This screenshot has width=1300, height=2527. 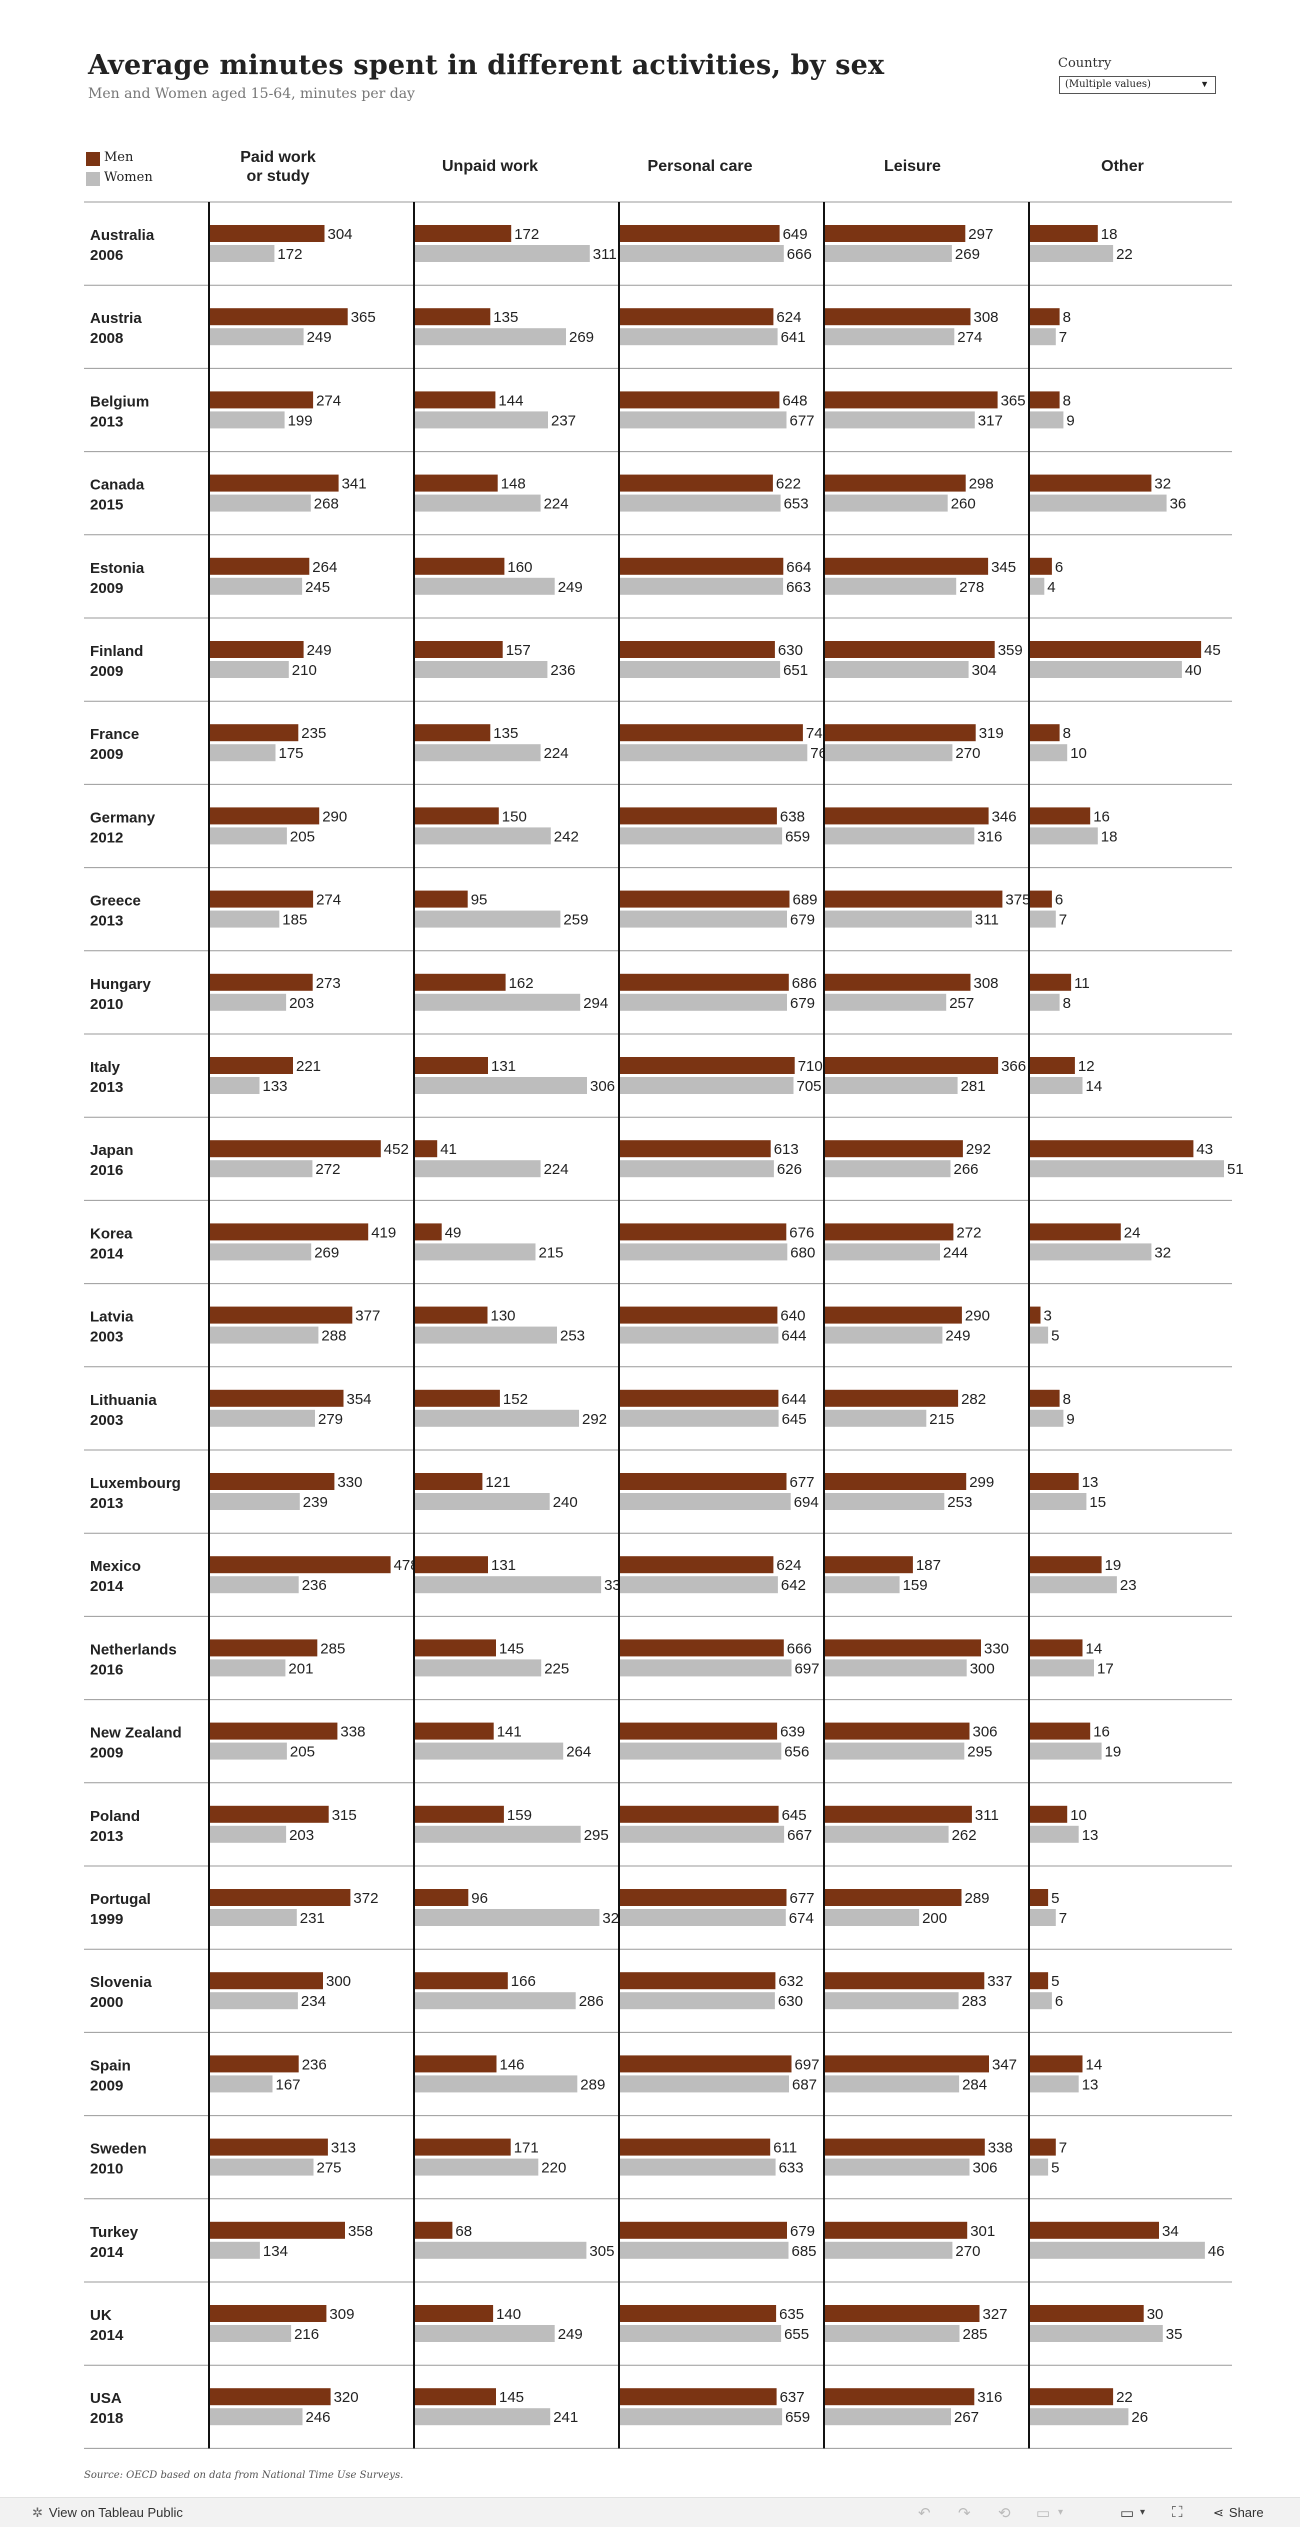 I want to click on bar-women-paid-work-korea, so click(x=260, y=1252).